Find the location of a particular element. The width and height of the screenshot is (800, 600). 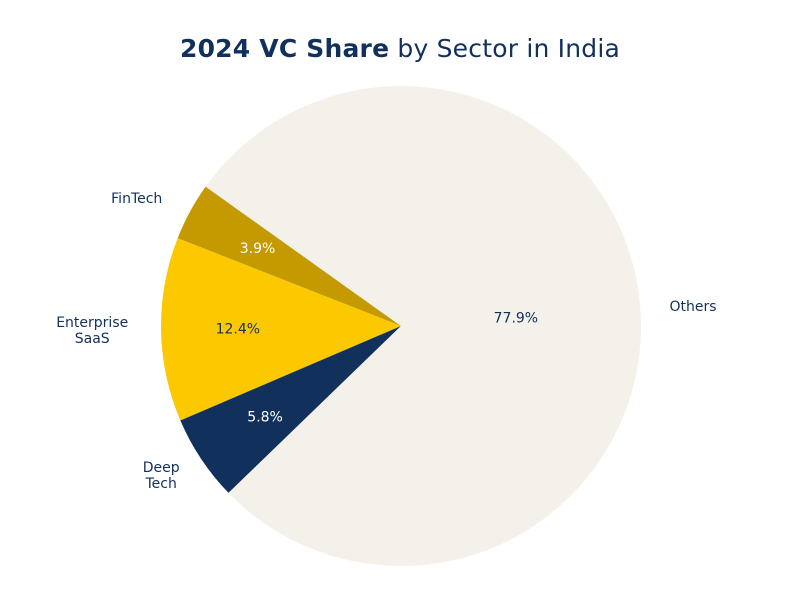

pie-pct-label: 12.4% is located at coordinates (238, 329).